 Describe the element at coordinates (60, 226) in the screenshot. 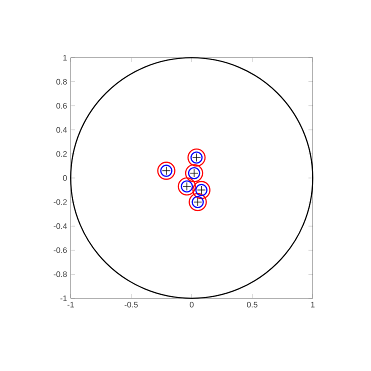

I see `y-tick-label: -0.4` at that location.